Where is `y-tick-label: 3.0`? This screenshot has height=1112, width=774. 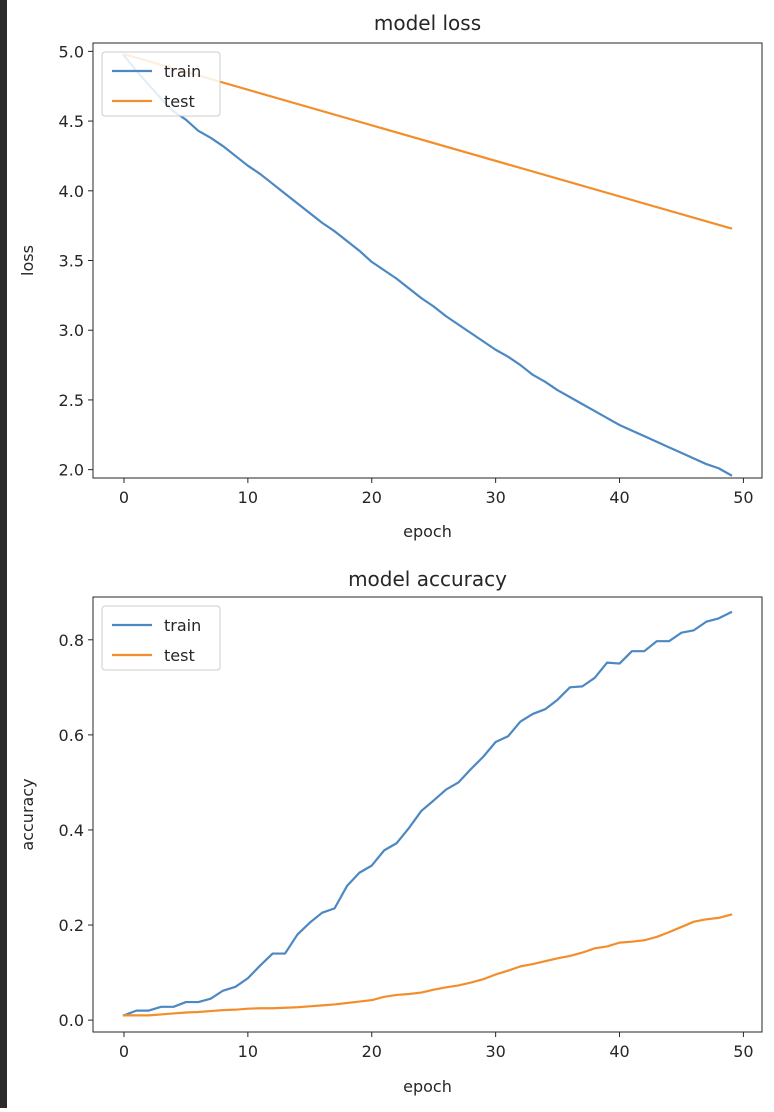
y-tick-label: 3.0 is located at coordinates (71, 330).